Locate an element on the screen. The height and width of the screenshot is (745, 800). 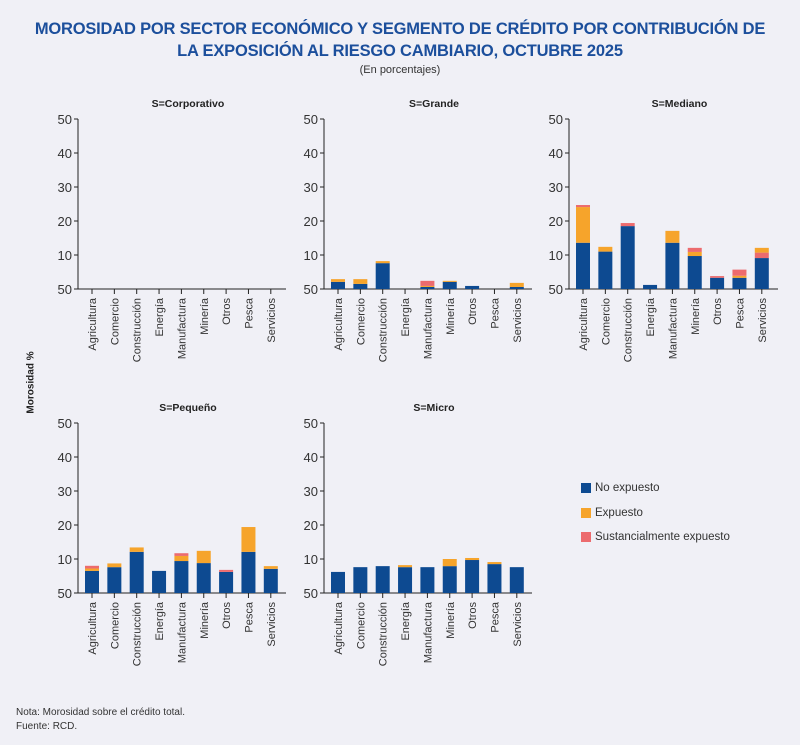
panel-title-s-corporativo: S=Corporativo is located at coordinates (188, 104).